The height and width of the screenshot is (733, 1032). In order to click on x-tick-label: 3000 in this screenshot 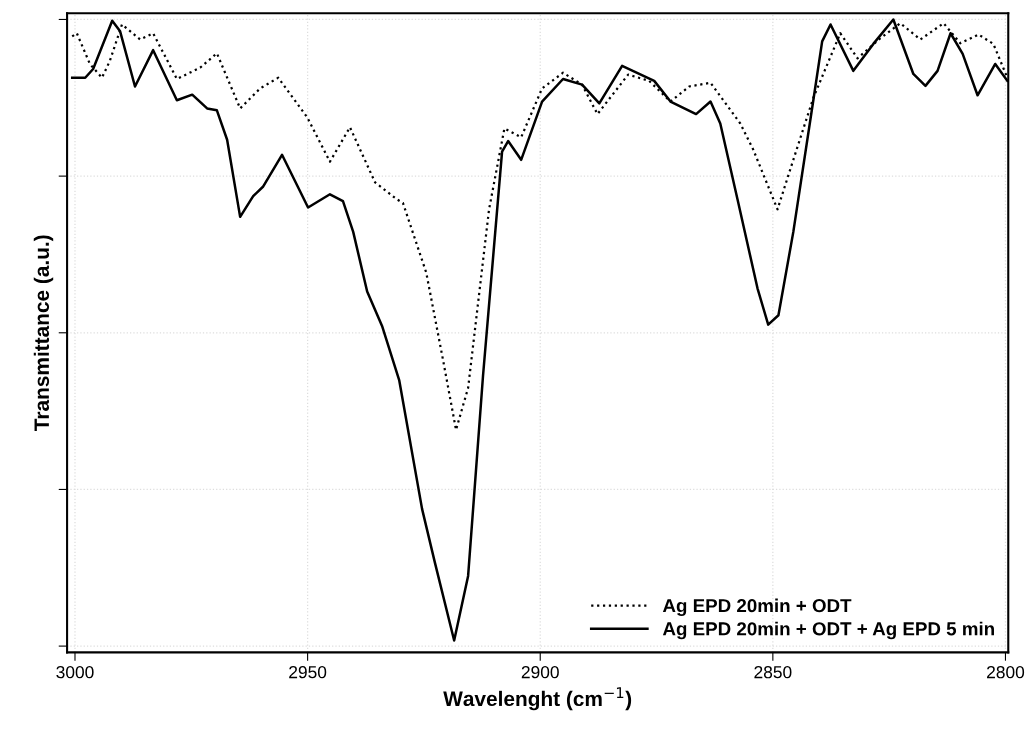, I will do `click(75, 672)`.